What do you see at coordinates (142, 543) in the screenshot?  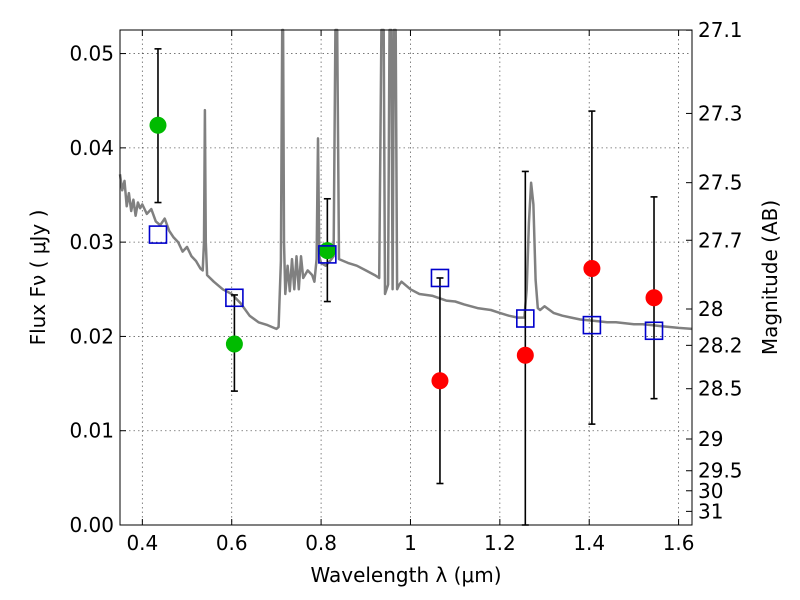 I see `x-tick-label: 0.4` at bounding box center [142, 543].